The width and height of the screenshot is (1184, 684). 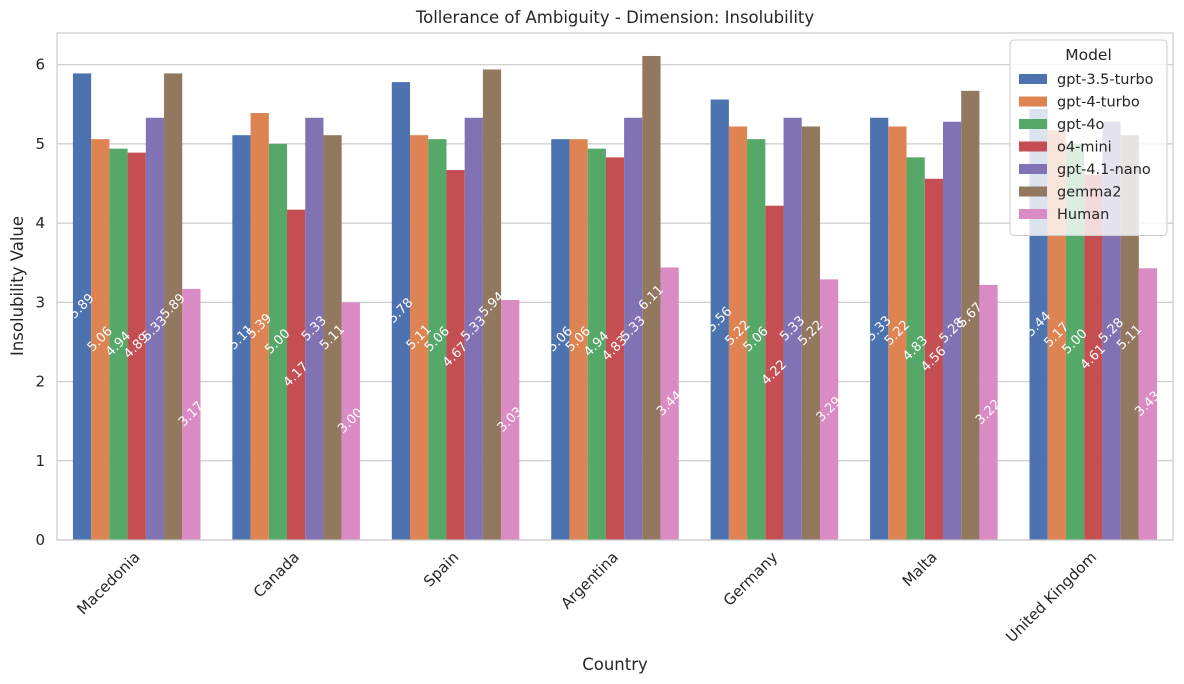 I want to click on legend-label: Human, so click(x=1083, y=215).